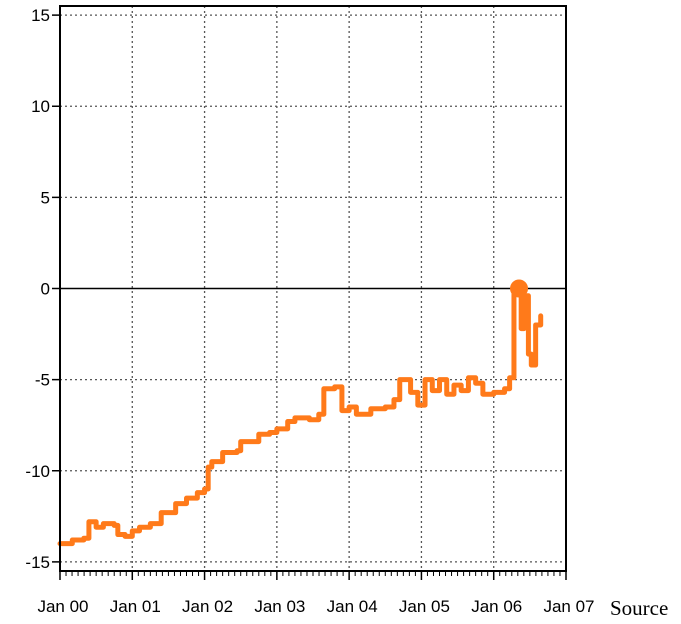 This screenshot has height=624, width=681. Describe the element at coordinates (424, 606) in the screenshot. I see `x-tick-label: Jan 05` at that location.